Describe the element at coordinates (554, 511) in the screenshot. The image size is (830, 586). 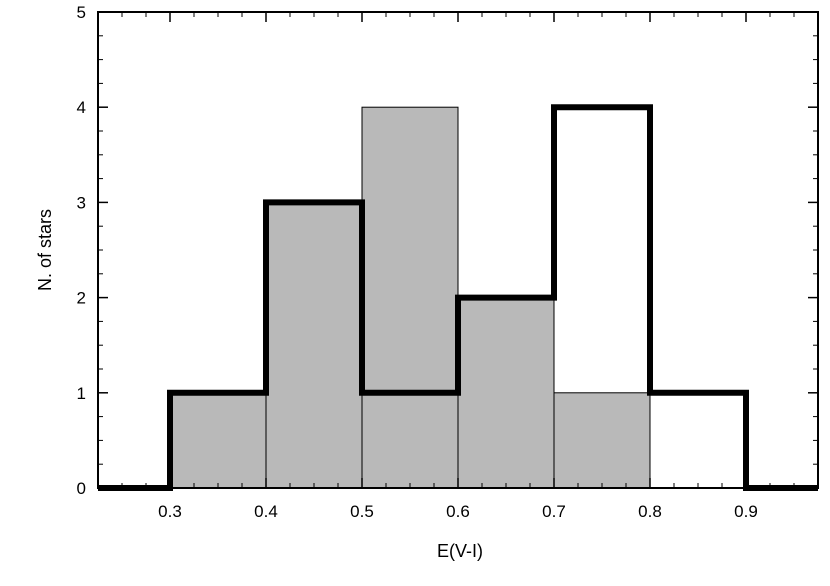
I see `x-tick-label: 0.7` at that location.